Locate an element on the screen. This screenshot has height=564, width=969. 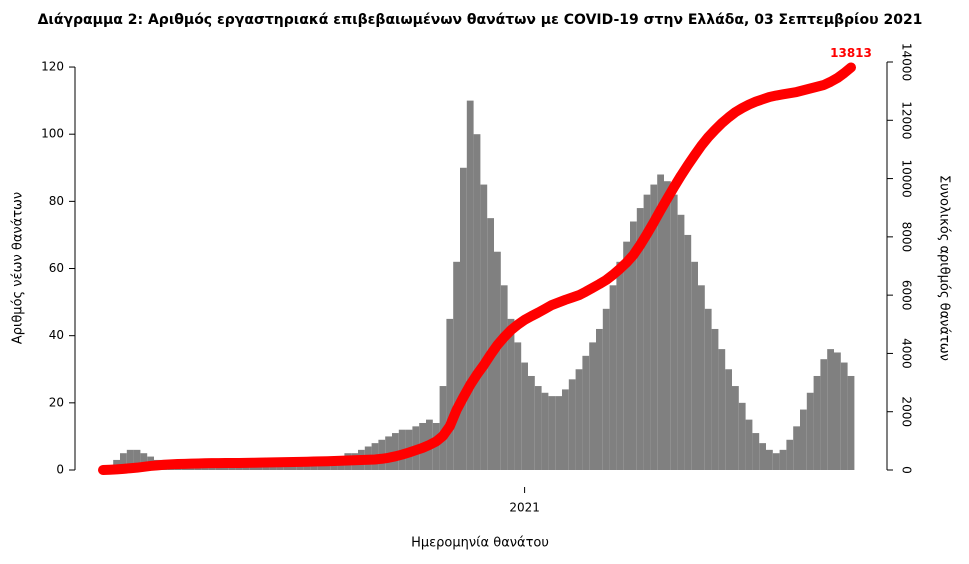
y2-tick-label: 4000 is located at coordinates (907, 353).